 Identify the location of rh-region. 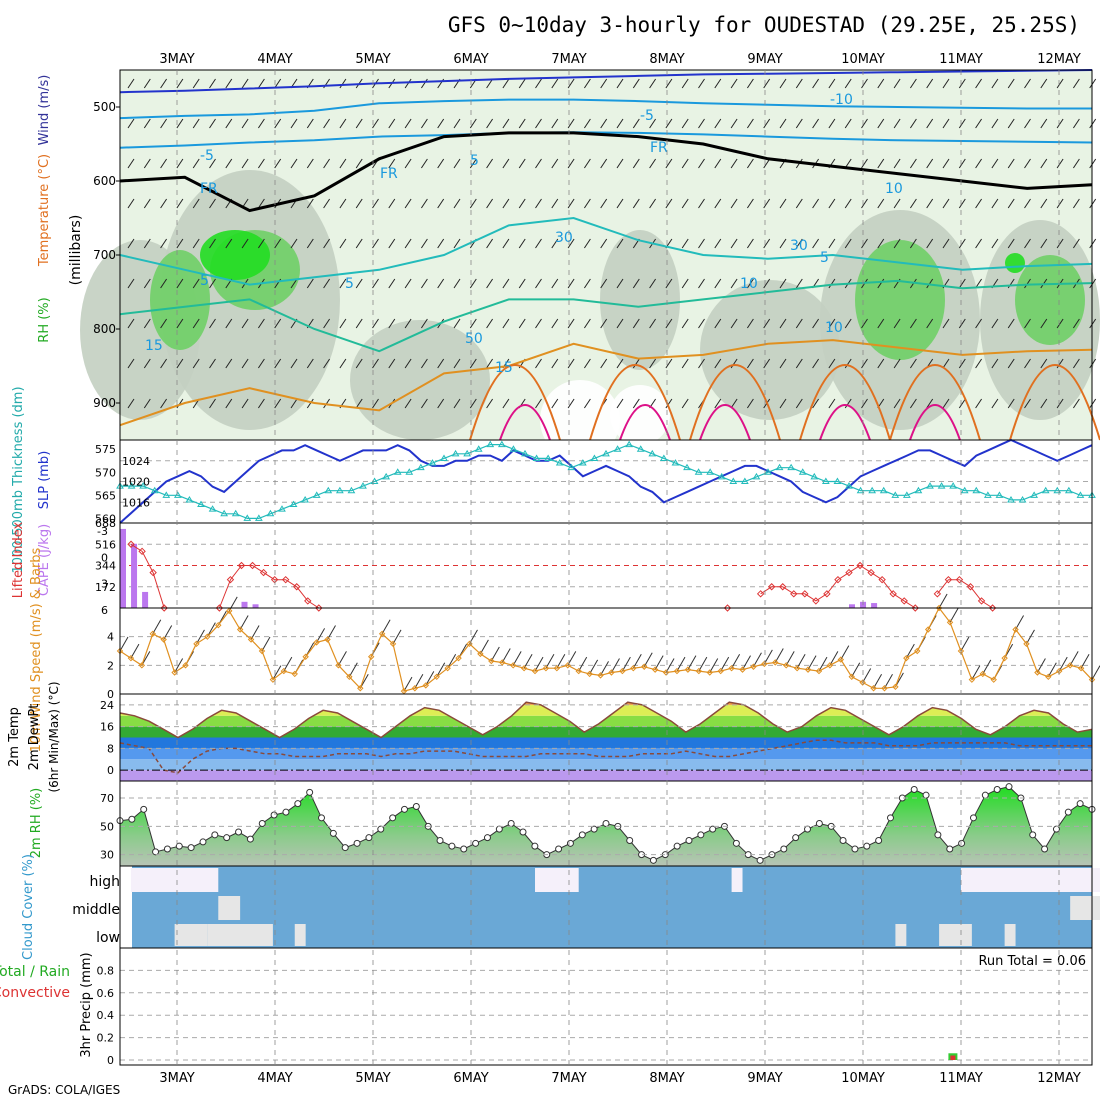
(640, 300).